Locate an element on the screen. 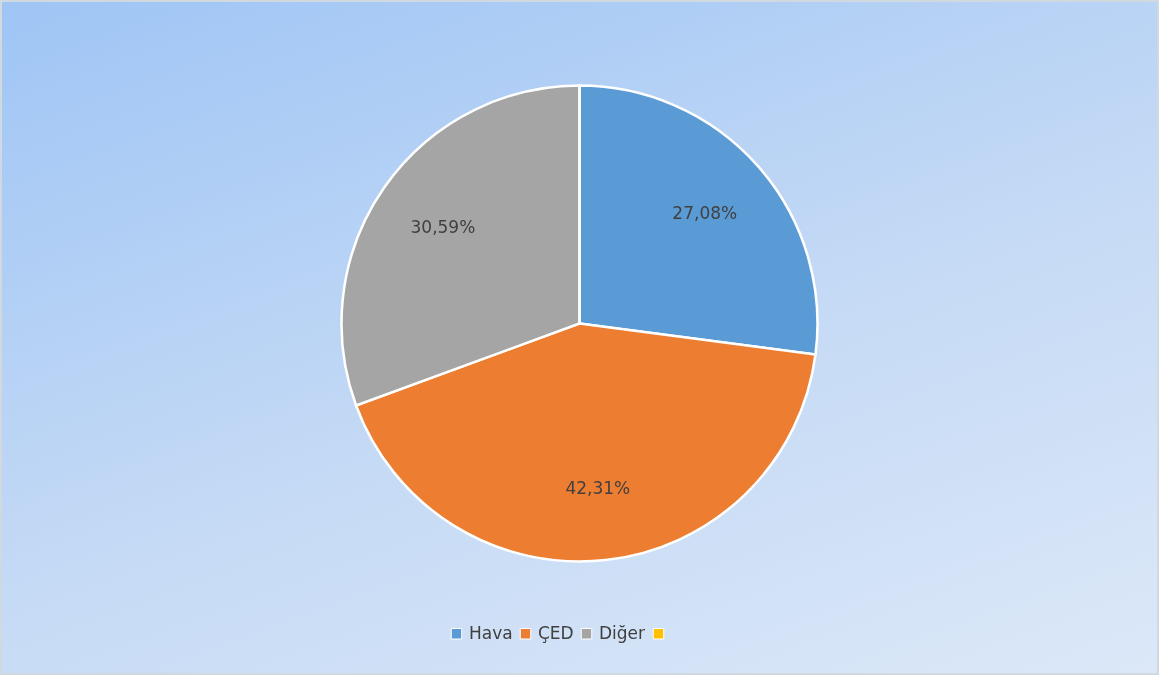  legend-label: Hava is located at coordinates (491, 632).